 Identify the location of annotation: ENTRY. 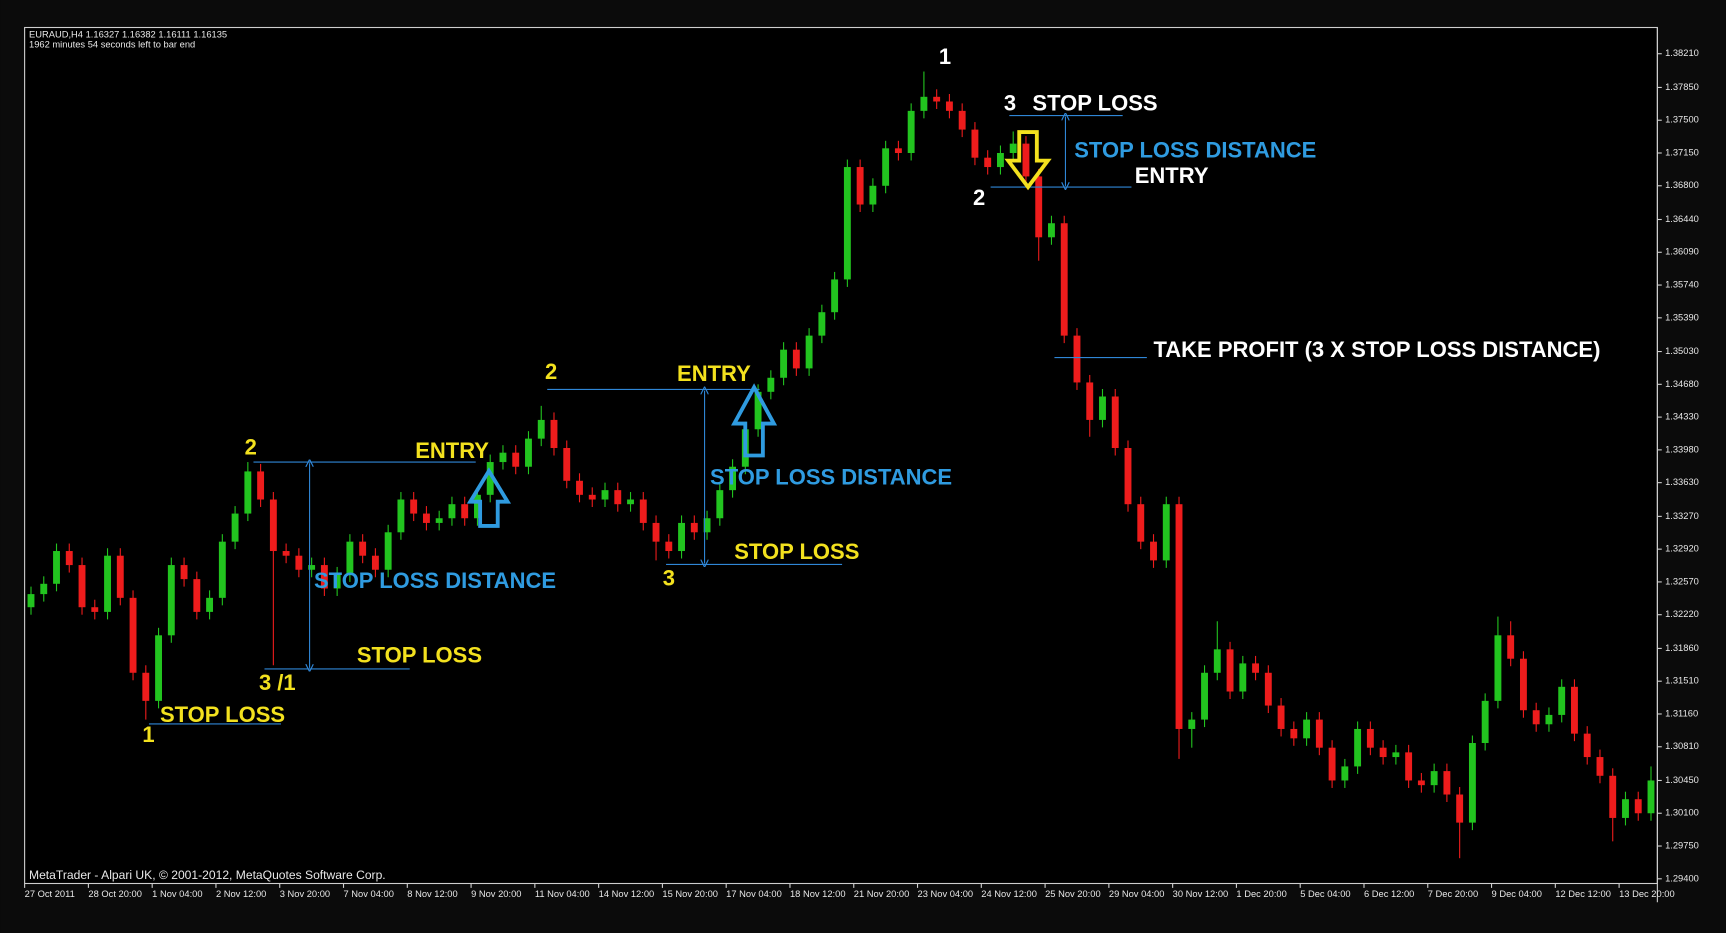
(714, 373).